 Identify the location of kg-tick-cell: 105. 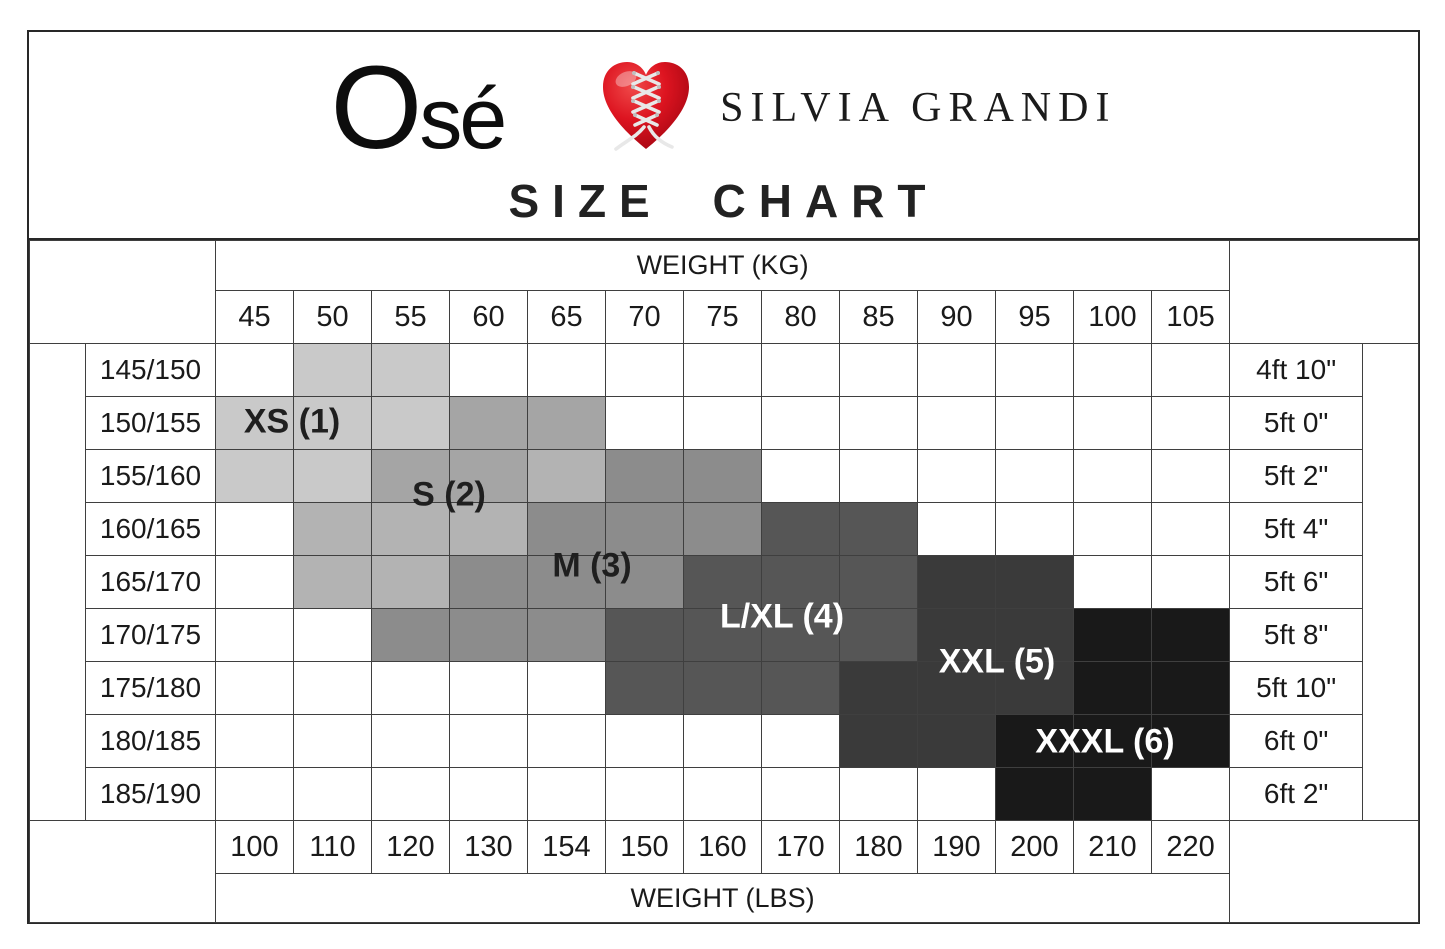
(1190, 317).